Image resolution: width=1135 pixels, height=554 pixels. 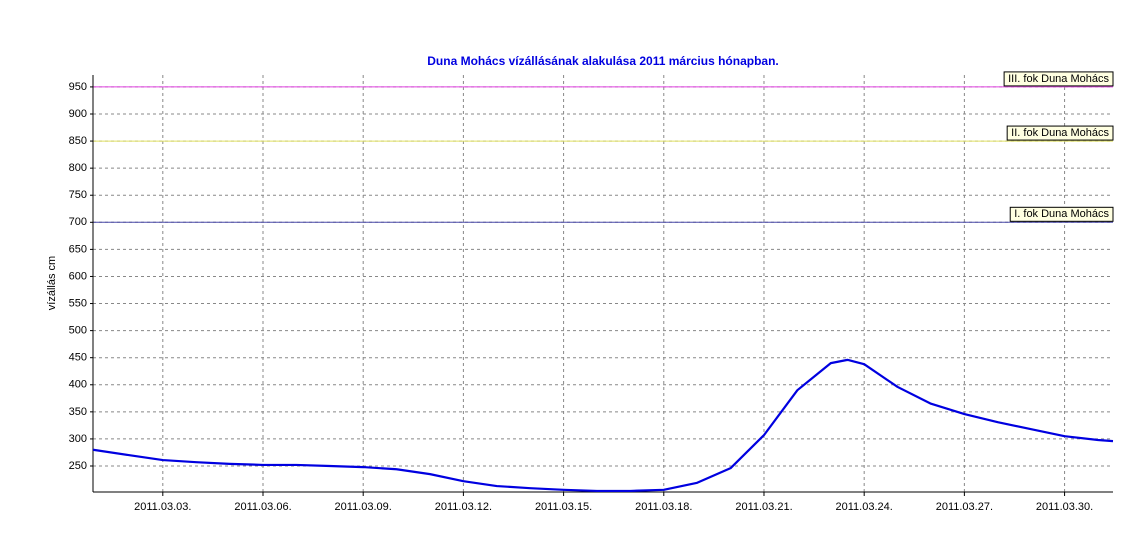 I want to click on y-axis-label: vízállás cm, so click(x=52, y=283).